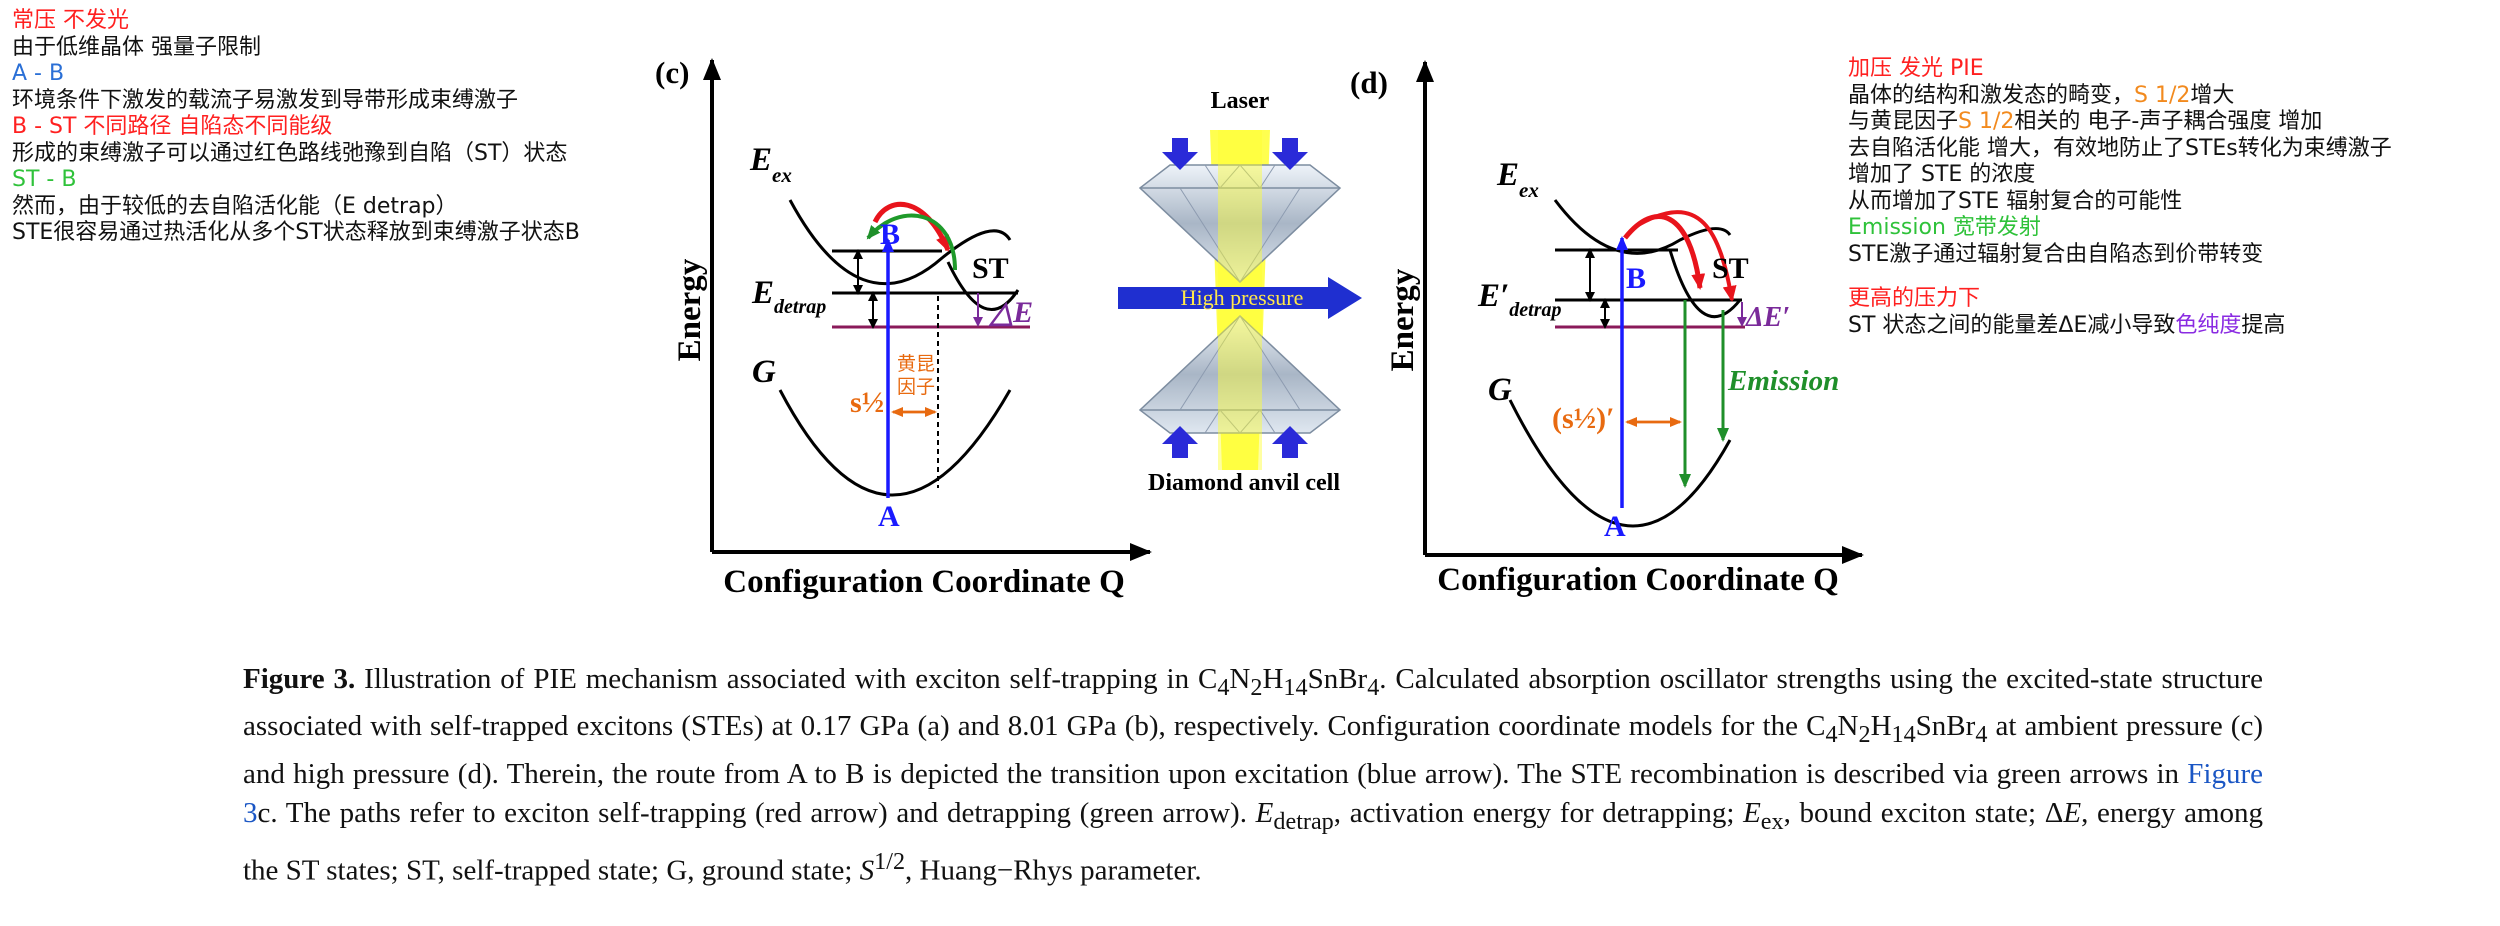 This screenshot has width=2500, height=926. Describe the element at coordinates (916, 387) in the screenshot. I see `panel-c-hk-label-2: 因子` at that location.